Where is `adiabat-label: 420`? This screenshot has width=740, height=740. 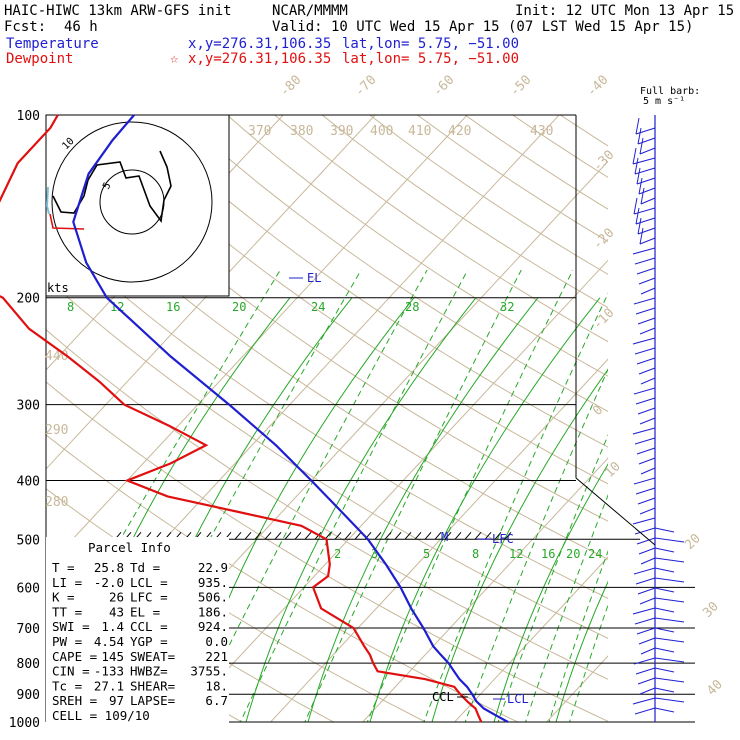 adiabat-label: 420 is located at coordinates (459, 131).